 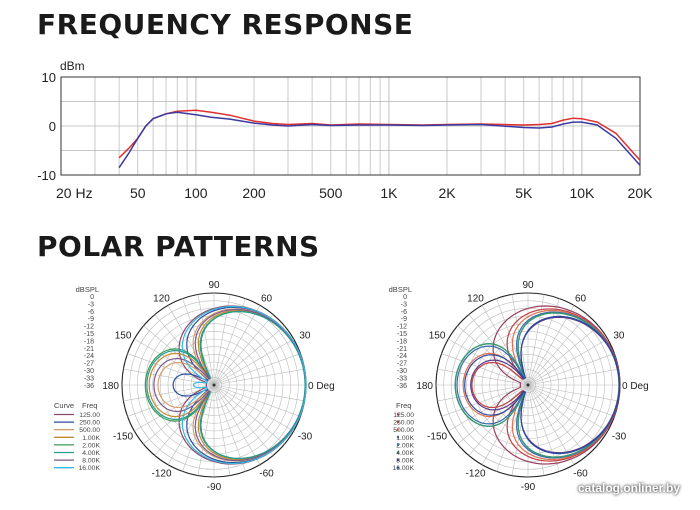 What do you see at coordinates (424, 386) in the screenshot?
I see `polar2-angle-label: 180` at bounding box center [424, 386].